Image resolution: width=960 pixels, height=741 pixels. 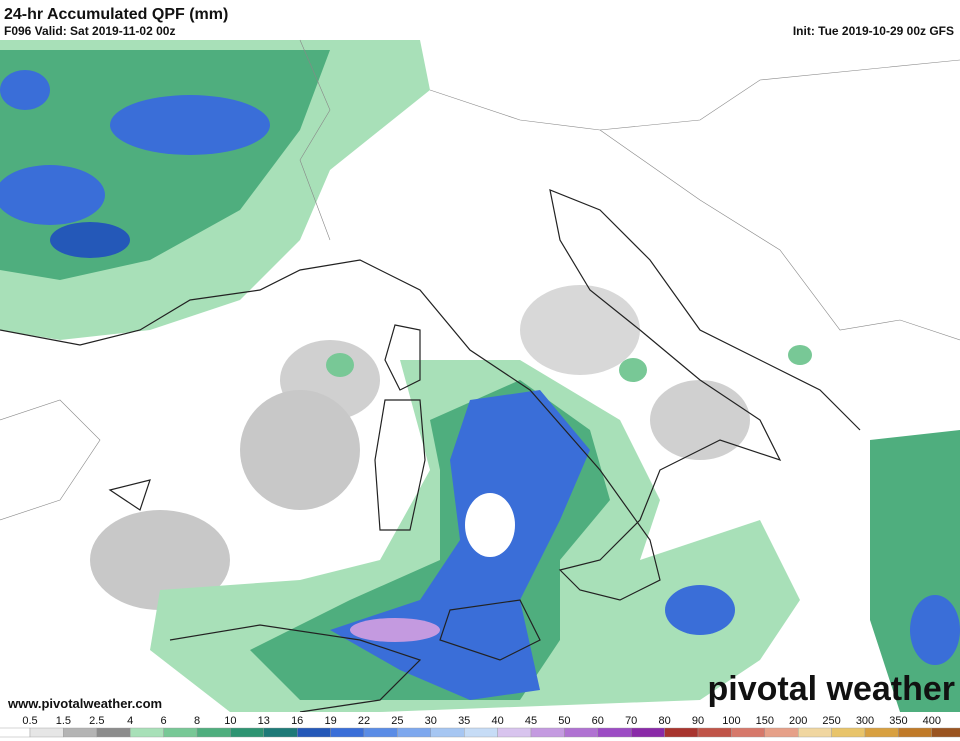 What do you see at coordinates (898, 721) in the screenshot?
I see `colorbar-label: 350` at bounding box center [898, 721].